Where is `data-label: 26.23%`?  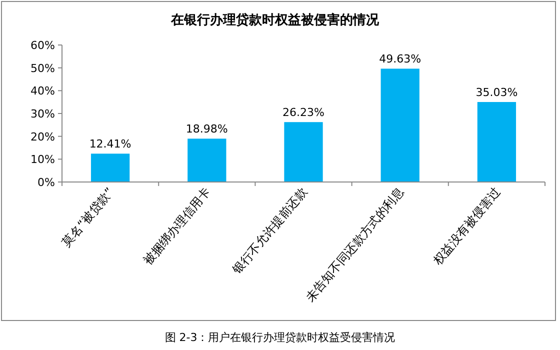 data-label: 26.23% is located at coordinates (303, 113).